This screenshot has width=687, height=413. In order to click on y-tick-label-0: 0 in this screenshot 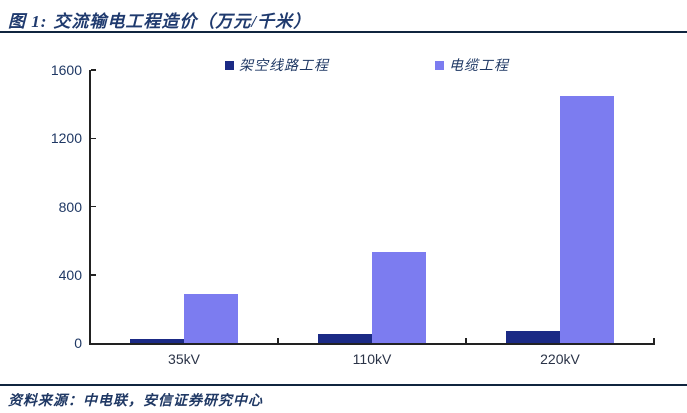, I will do `click(78, 343)`.